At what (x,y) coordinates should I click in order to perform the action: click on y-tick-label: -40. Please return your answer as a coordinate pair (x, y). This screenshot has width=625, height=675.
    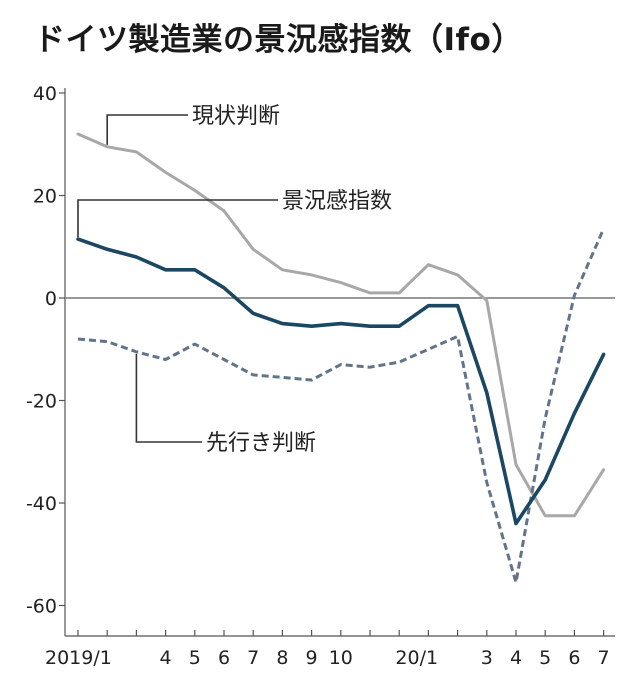
    Looking at the image, I should click on (41, 504).